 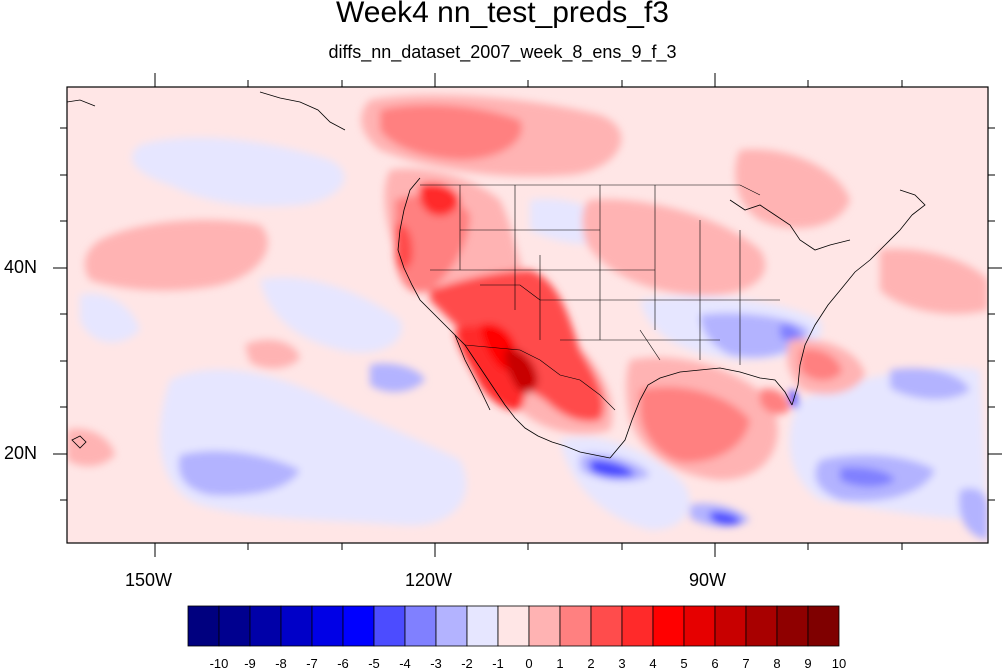 What do you see at coordinates (250, 663) in the screenshot?
I see `colorbar-tick-label: -9` at bounding box center [250, 663].